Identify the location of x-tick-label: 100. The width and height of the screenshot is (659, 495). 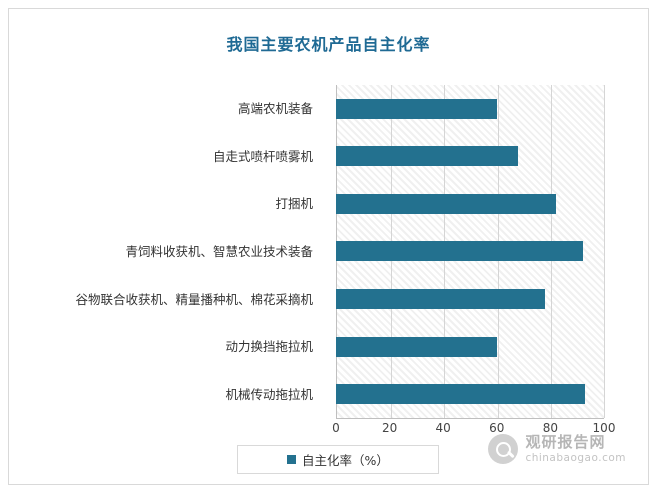
(604, 428).